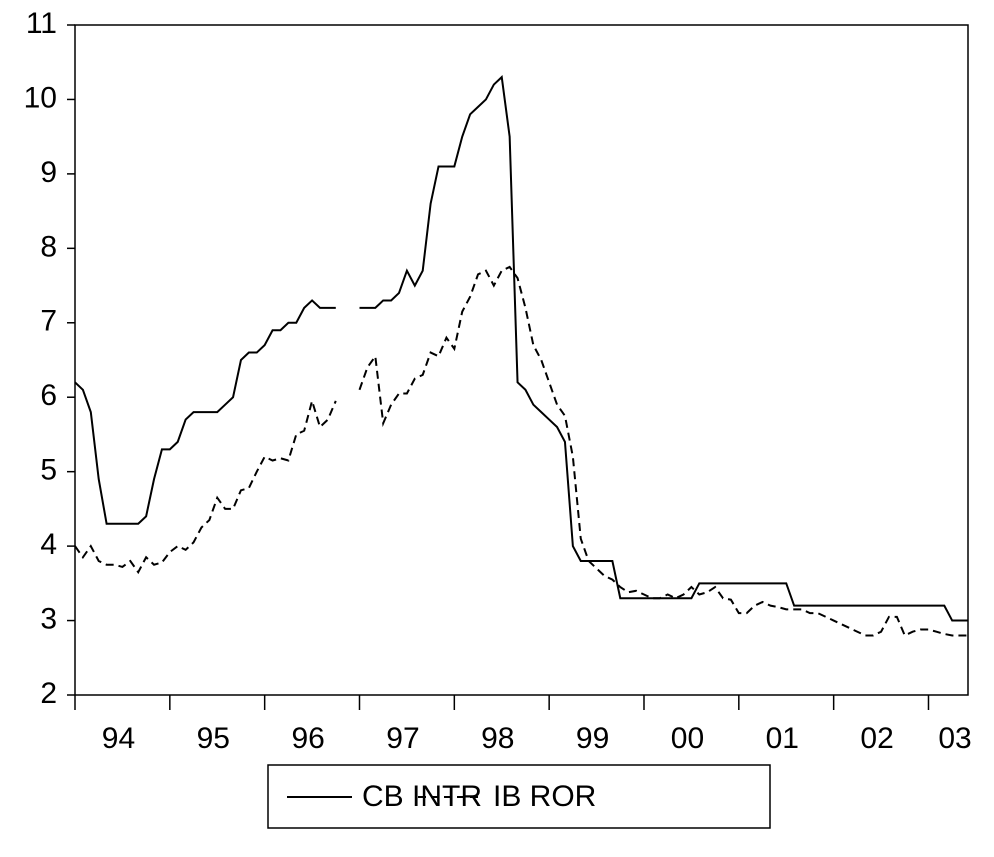 The height and width of the screenshot is (857, 994). I want to click on legend-label: IB ROR, so click(544, 796).